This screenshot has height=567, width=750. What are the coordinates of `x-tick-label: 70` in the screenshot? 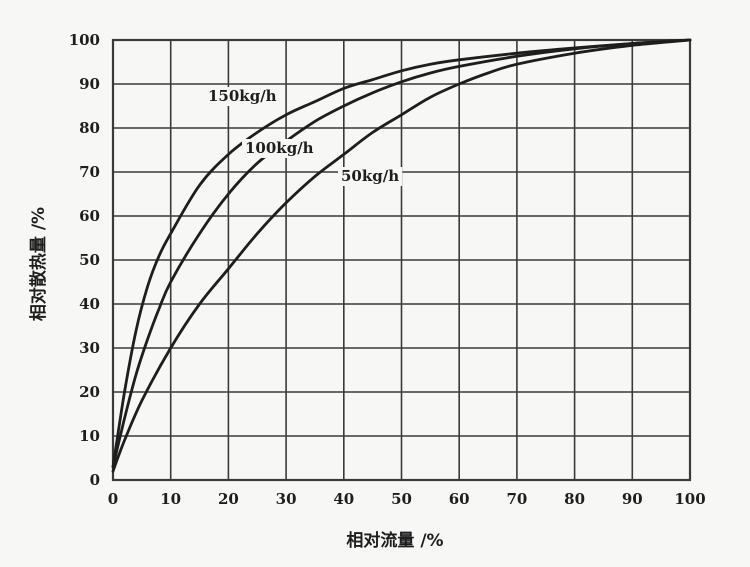 It's located at (516, 499).